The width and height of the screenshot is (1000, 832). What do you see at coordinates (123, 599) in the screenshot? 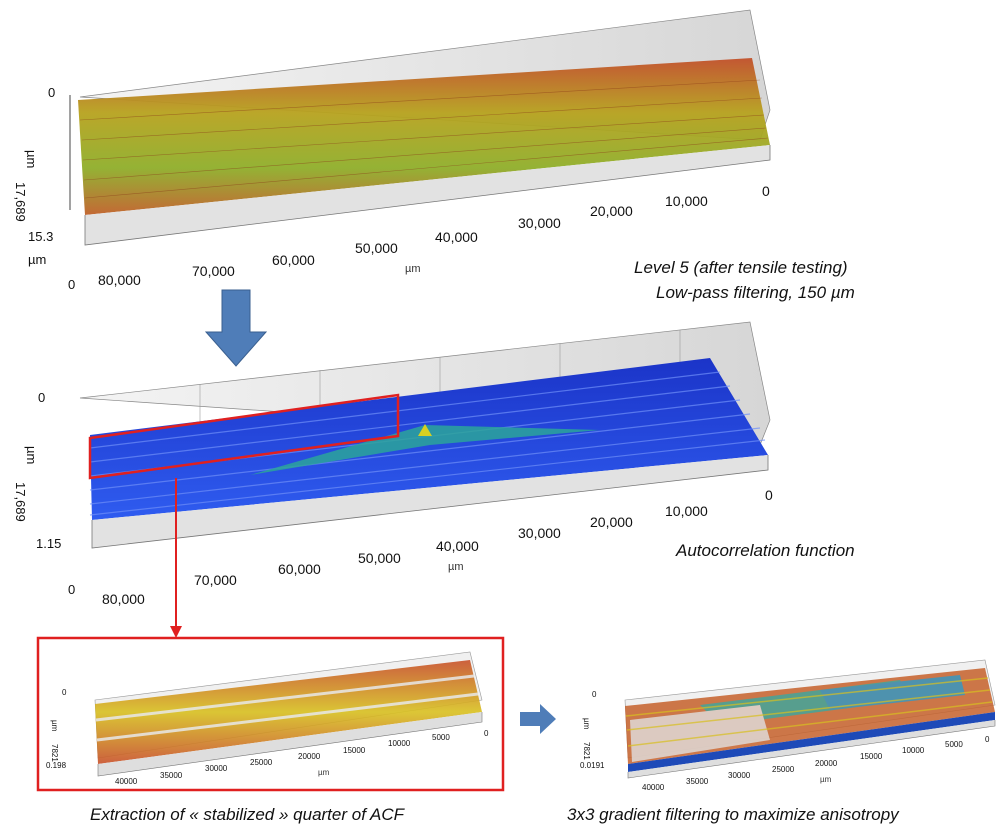
I see `middle-xtick-0: 80,000` at bounding box center [123, 599].